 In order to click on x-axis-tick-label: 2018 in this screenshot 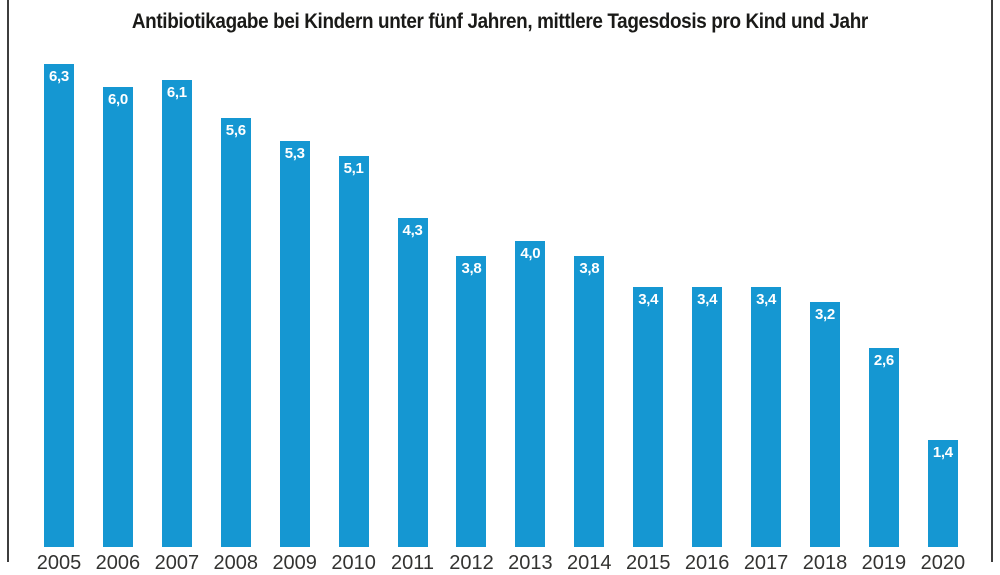, I will do `click(825, 563)`.